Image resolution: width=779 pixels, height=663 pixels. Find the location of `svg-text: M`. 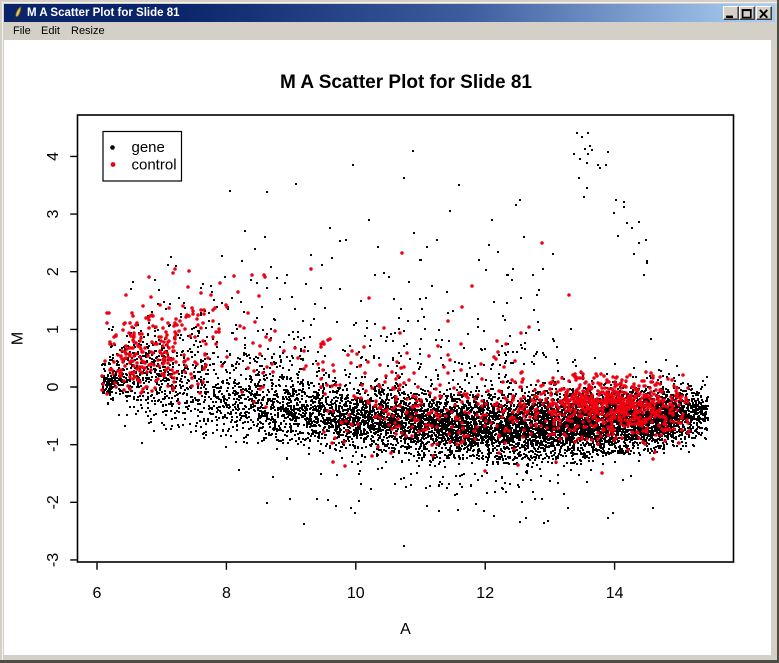

svg-text: M is located at coordinates (18, 338).